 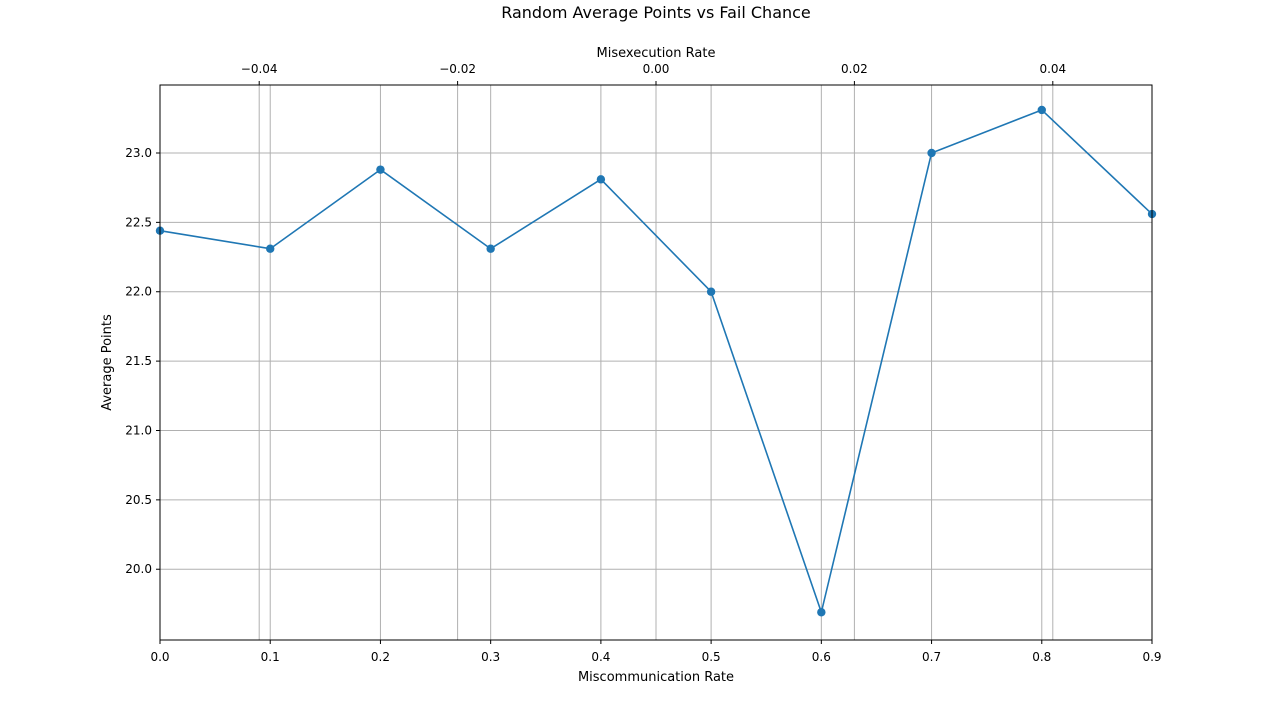 What do you see at coordinates (138, 500) in the screenshot?
I see `y-tick-label: 20.5` at bounding box center [138, 500].